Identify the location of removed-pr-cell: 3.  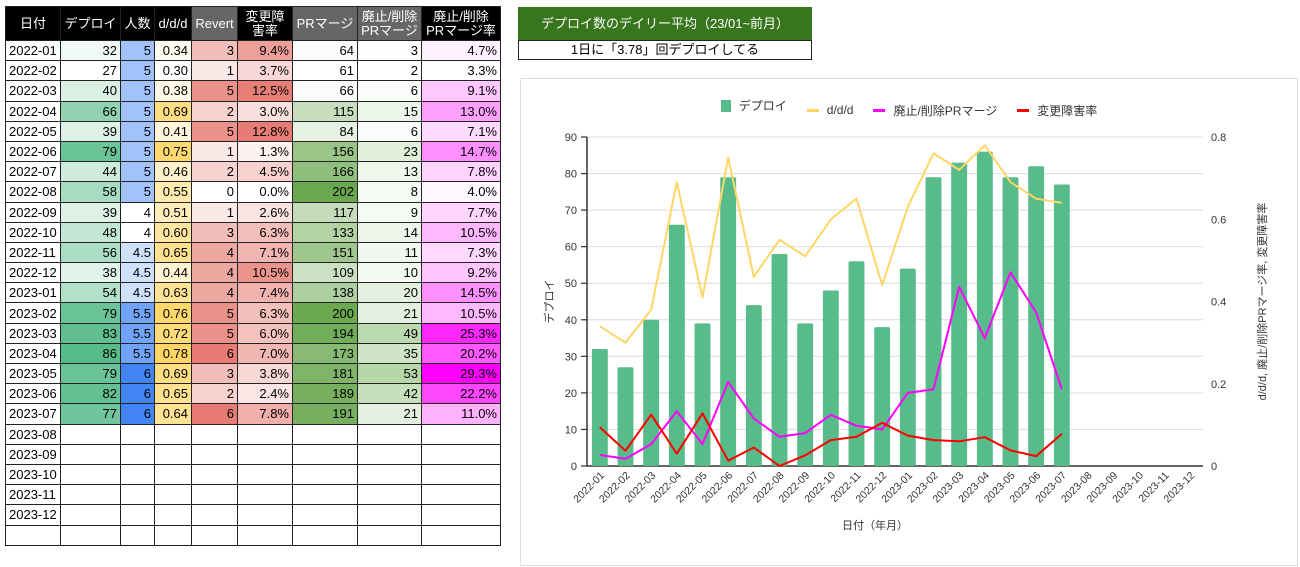
(389, 50).